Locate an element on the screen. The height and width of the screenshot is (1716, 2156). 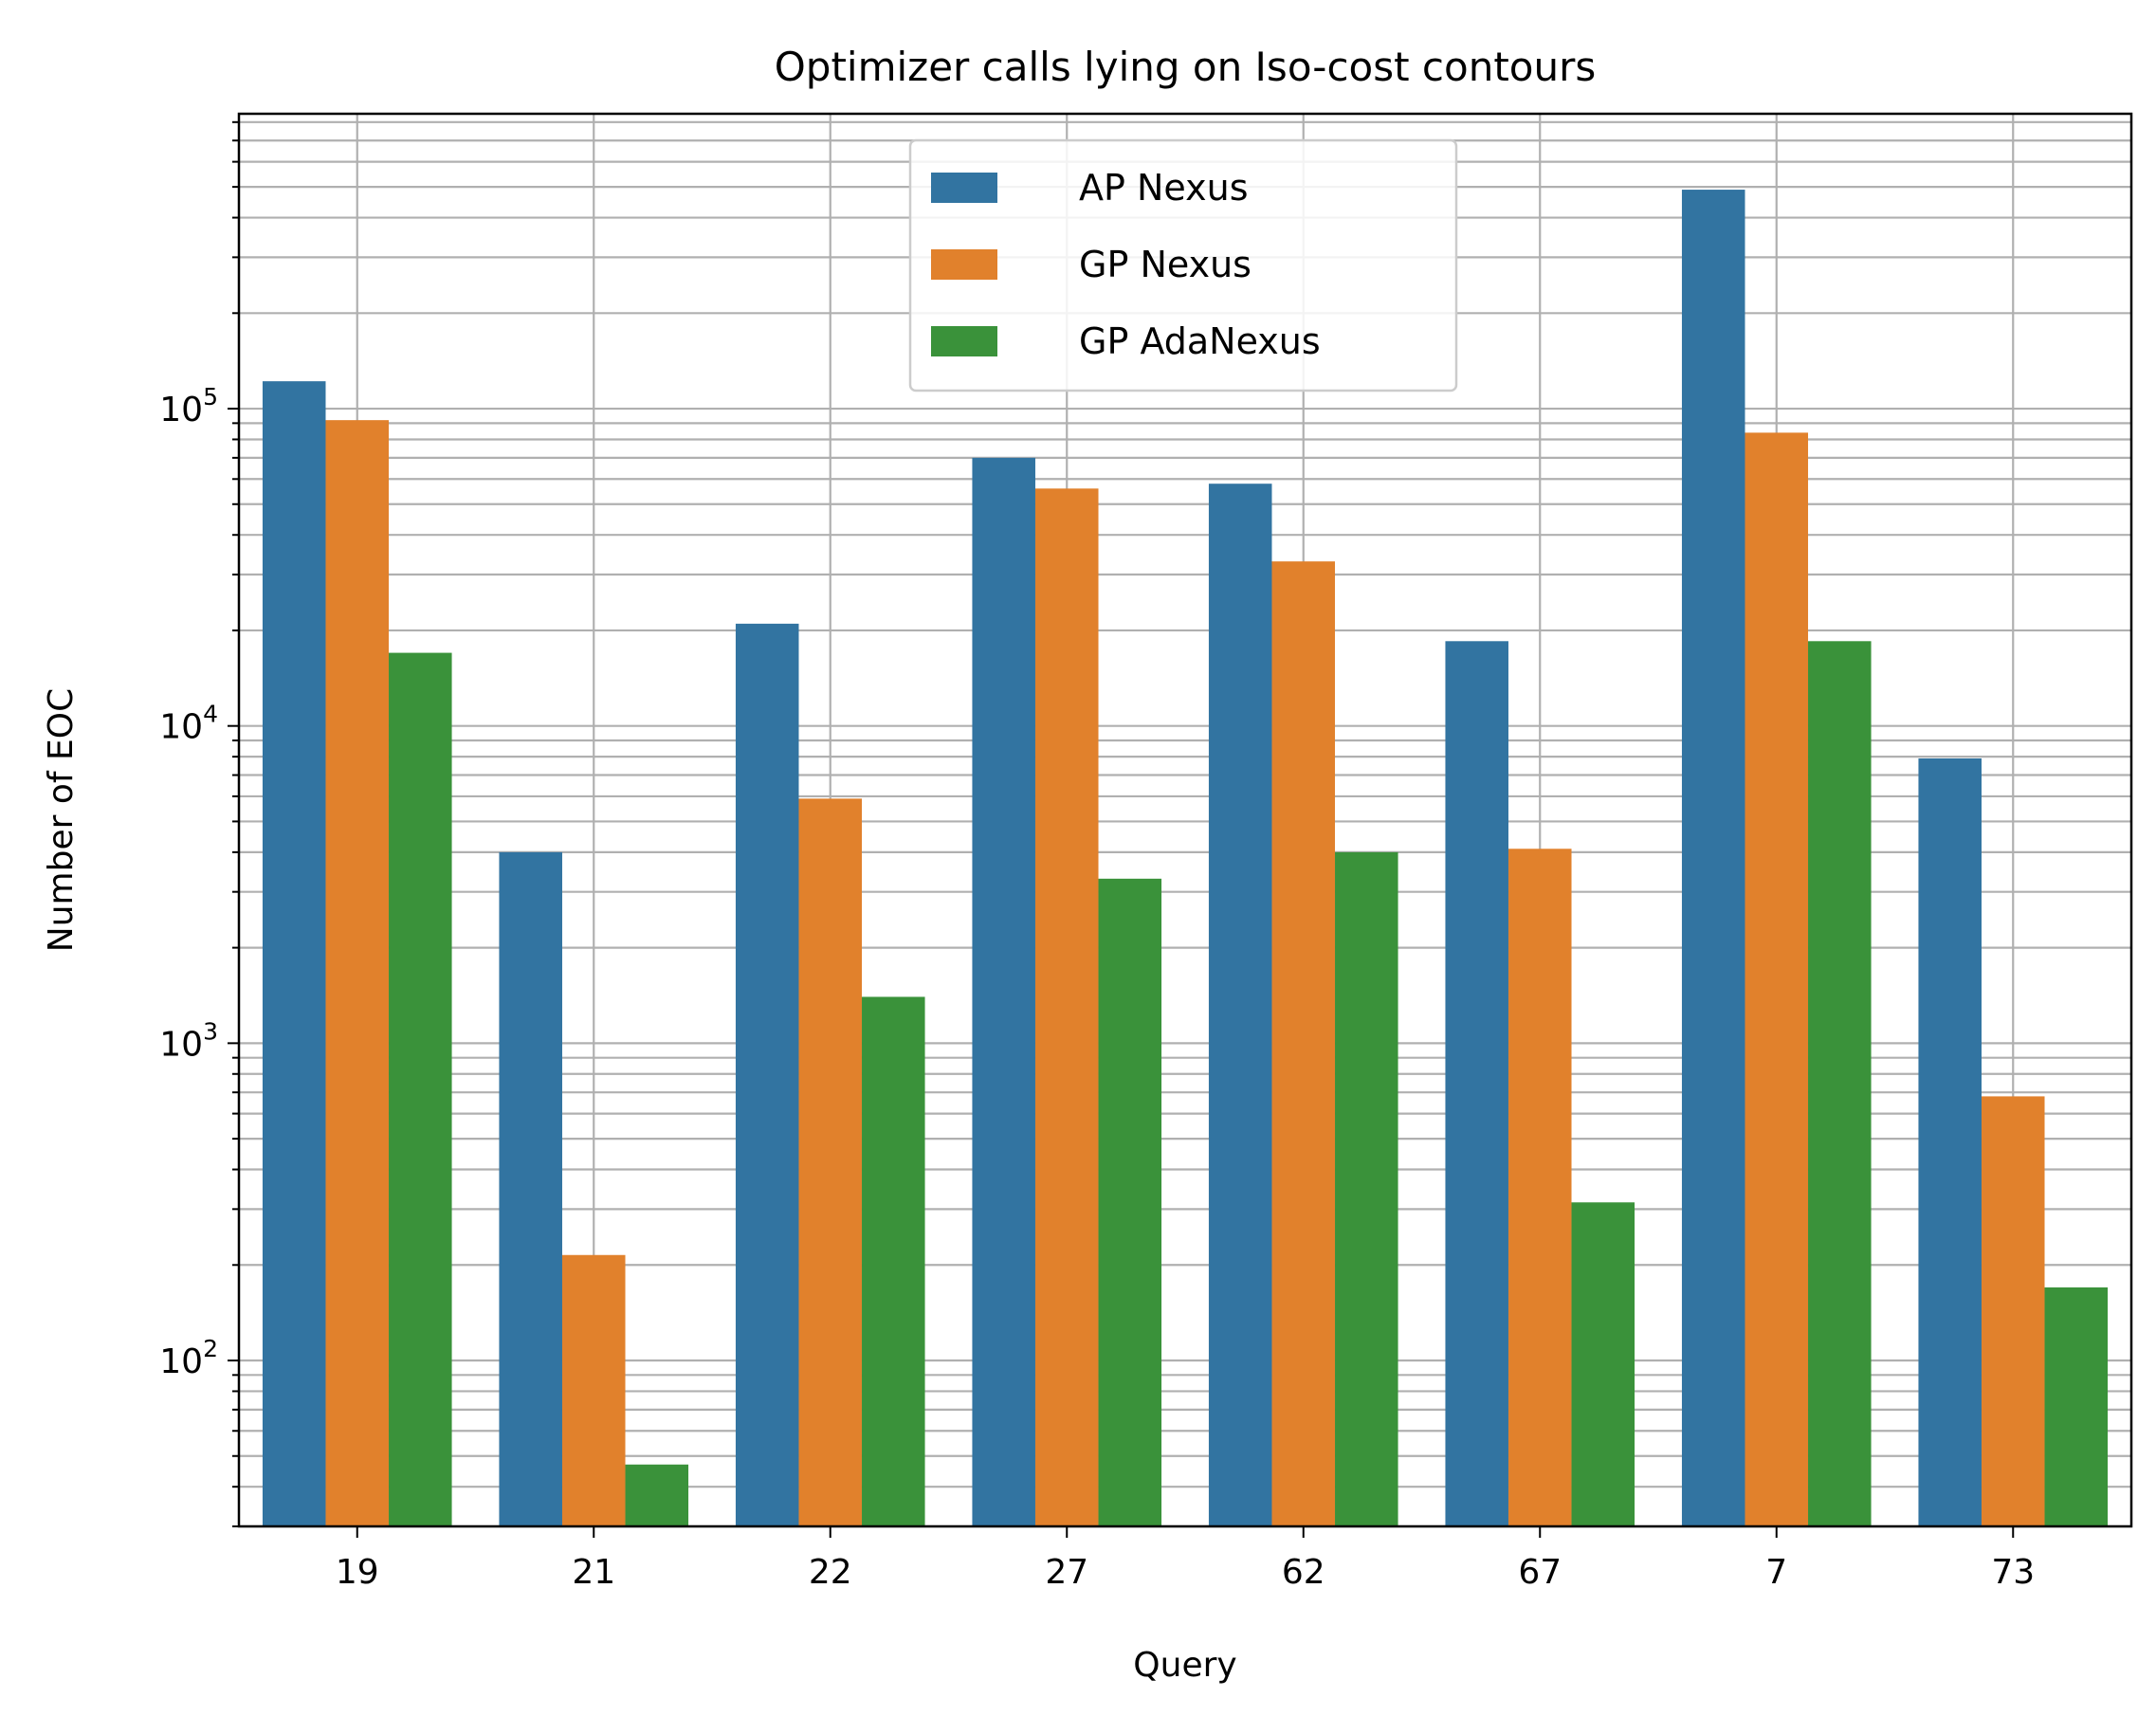
legend: AP Nexus GP Nexus GP AdaNexus is located at coordinates (1183, 265).